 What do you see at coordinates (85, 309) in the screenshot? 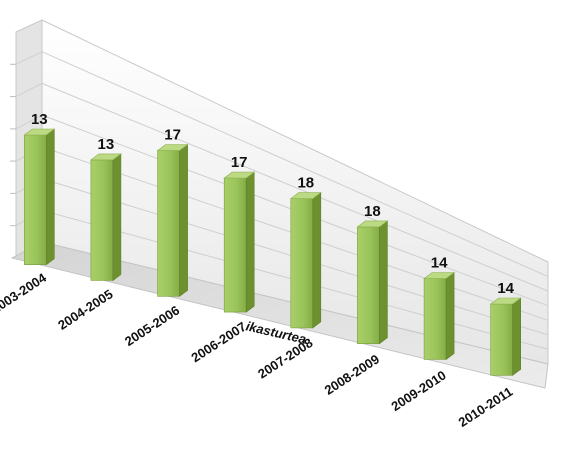
I see `tick-label: 2004-2005` at bounding box center [85, 309].